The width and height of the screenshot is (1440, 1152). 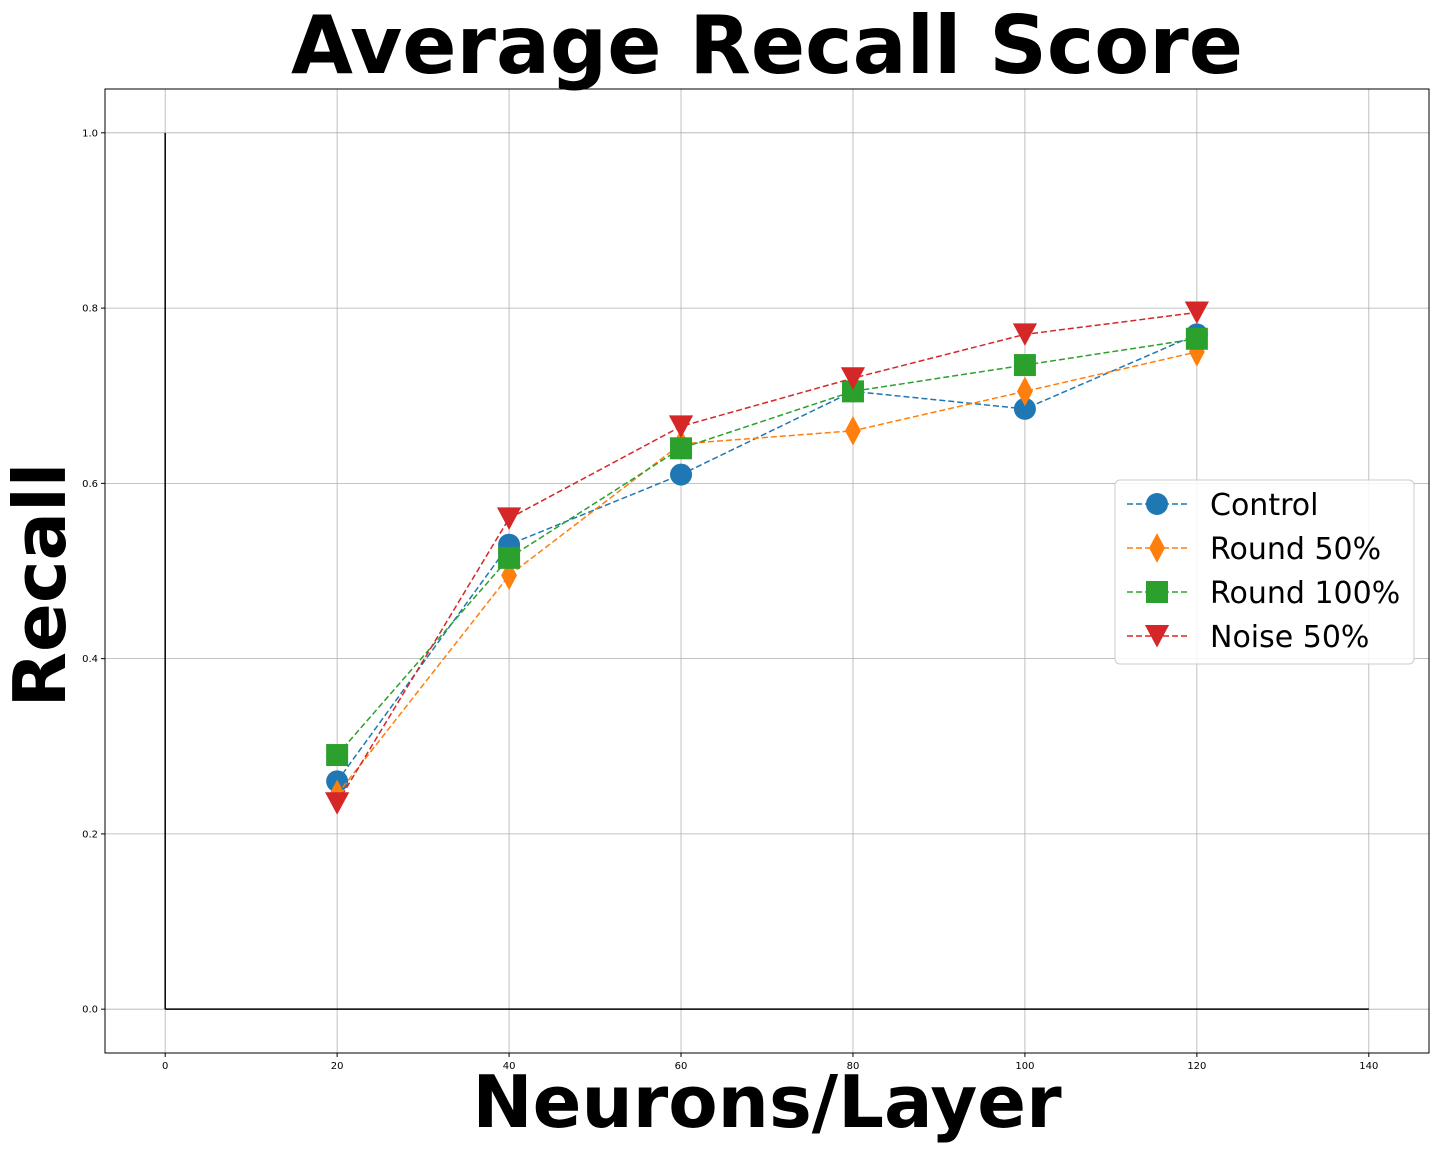 I want to click on x-tick-label: 20, so click(x=337, y=1066).